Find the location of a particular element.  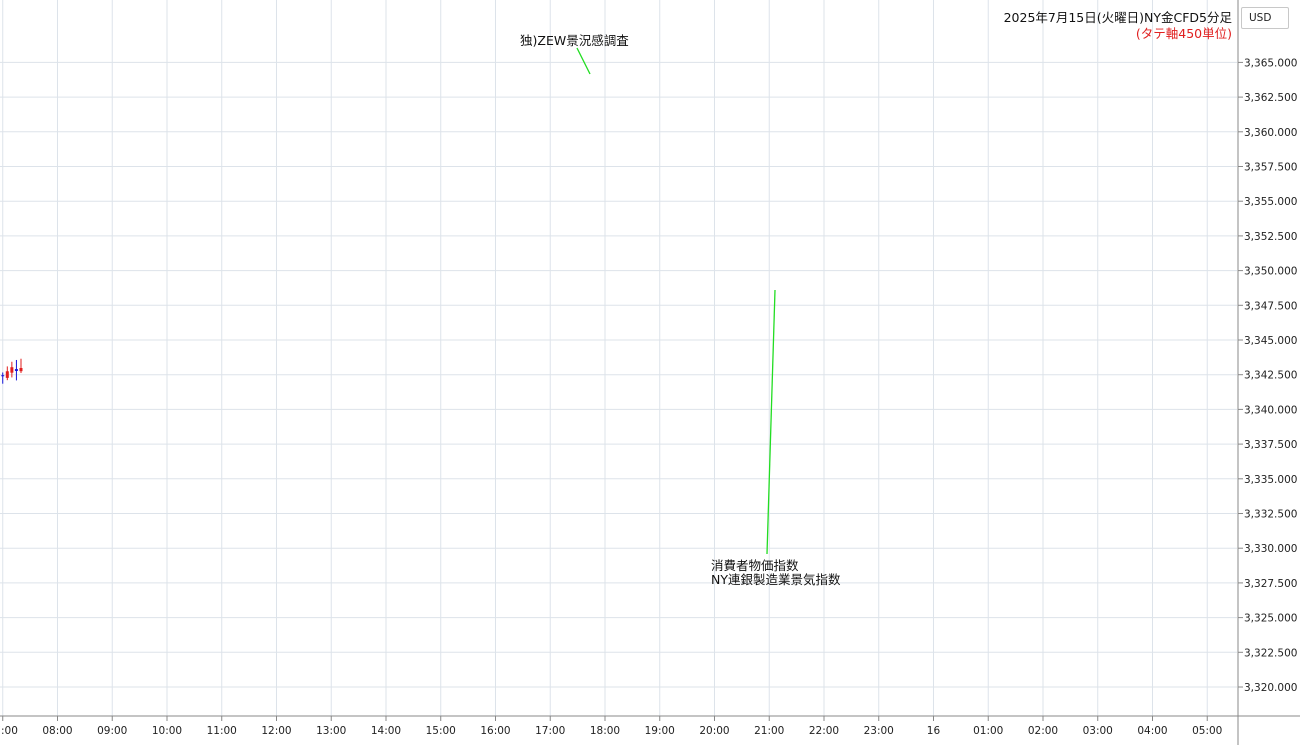

chart-title: 2025年7月15日(火曜日)NY金CFD5分足 is located at coordinates (1118, 17).